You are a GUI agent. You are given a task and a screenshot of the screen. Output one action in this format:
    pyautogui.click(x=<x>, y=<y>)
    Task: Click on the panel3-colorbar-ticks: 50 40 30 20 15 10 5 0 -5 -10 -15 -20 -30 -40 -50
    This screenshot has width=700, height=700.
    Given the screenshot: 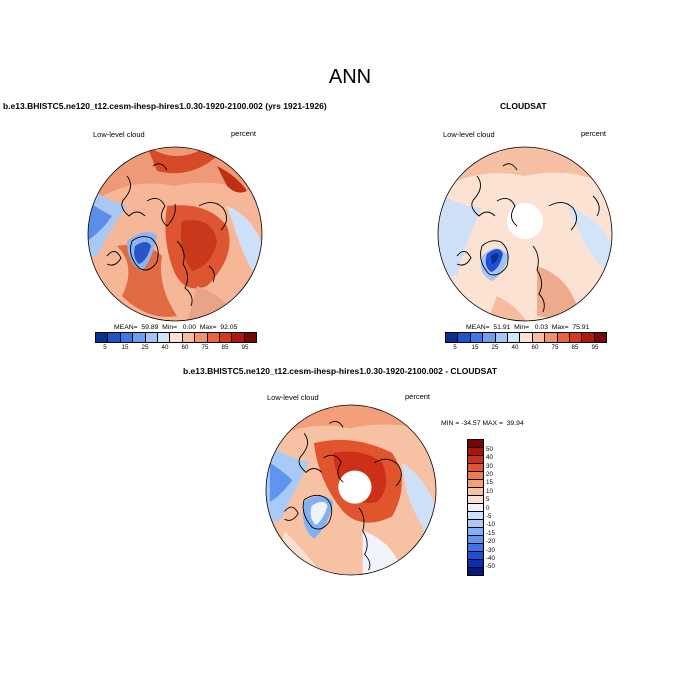 What is the action you would take?
    pyautogui.click(x=490, y=508)
    